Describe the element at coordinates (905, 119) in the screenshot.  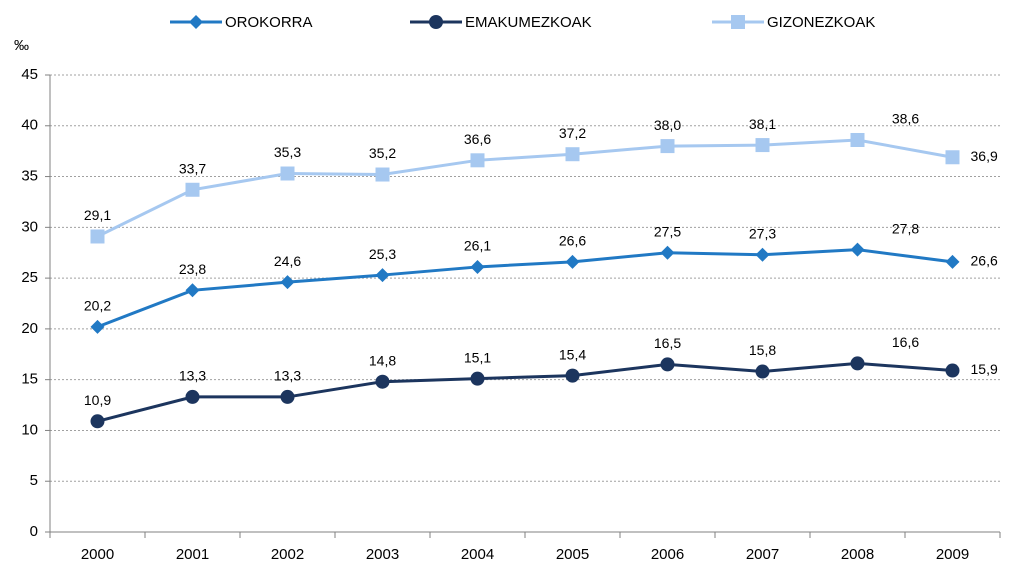
I see `data-label: 38,6` at that location.